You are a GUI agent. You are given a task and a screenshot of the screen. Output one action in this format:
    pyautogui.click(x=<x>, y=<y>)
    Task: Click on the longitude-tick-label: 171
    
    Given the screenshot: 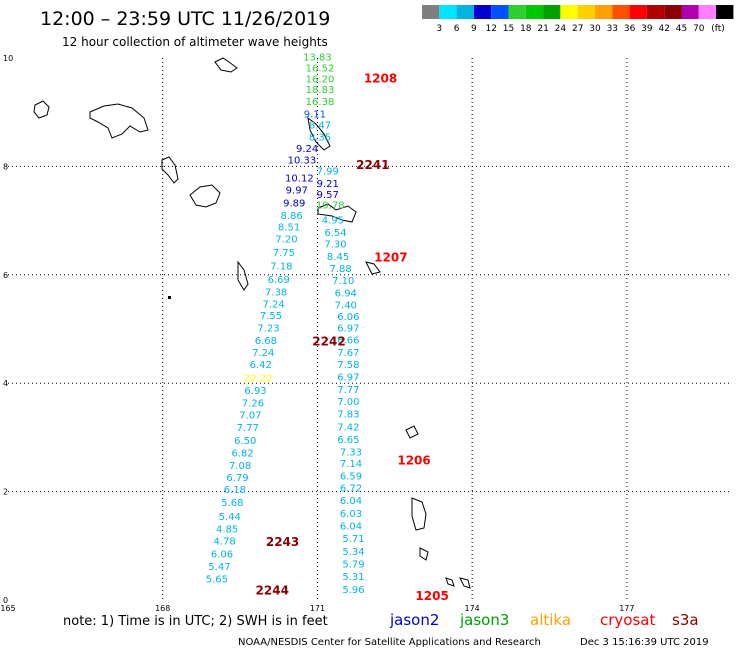 What is the action you would take?
    pyautogui.click(x=317, y=608)
    